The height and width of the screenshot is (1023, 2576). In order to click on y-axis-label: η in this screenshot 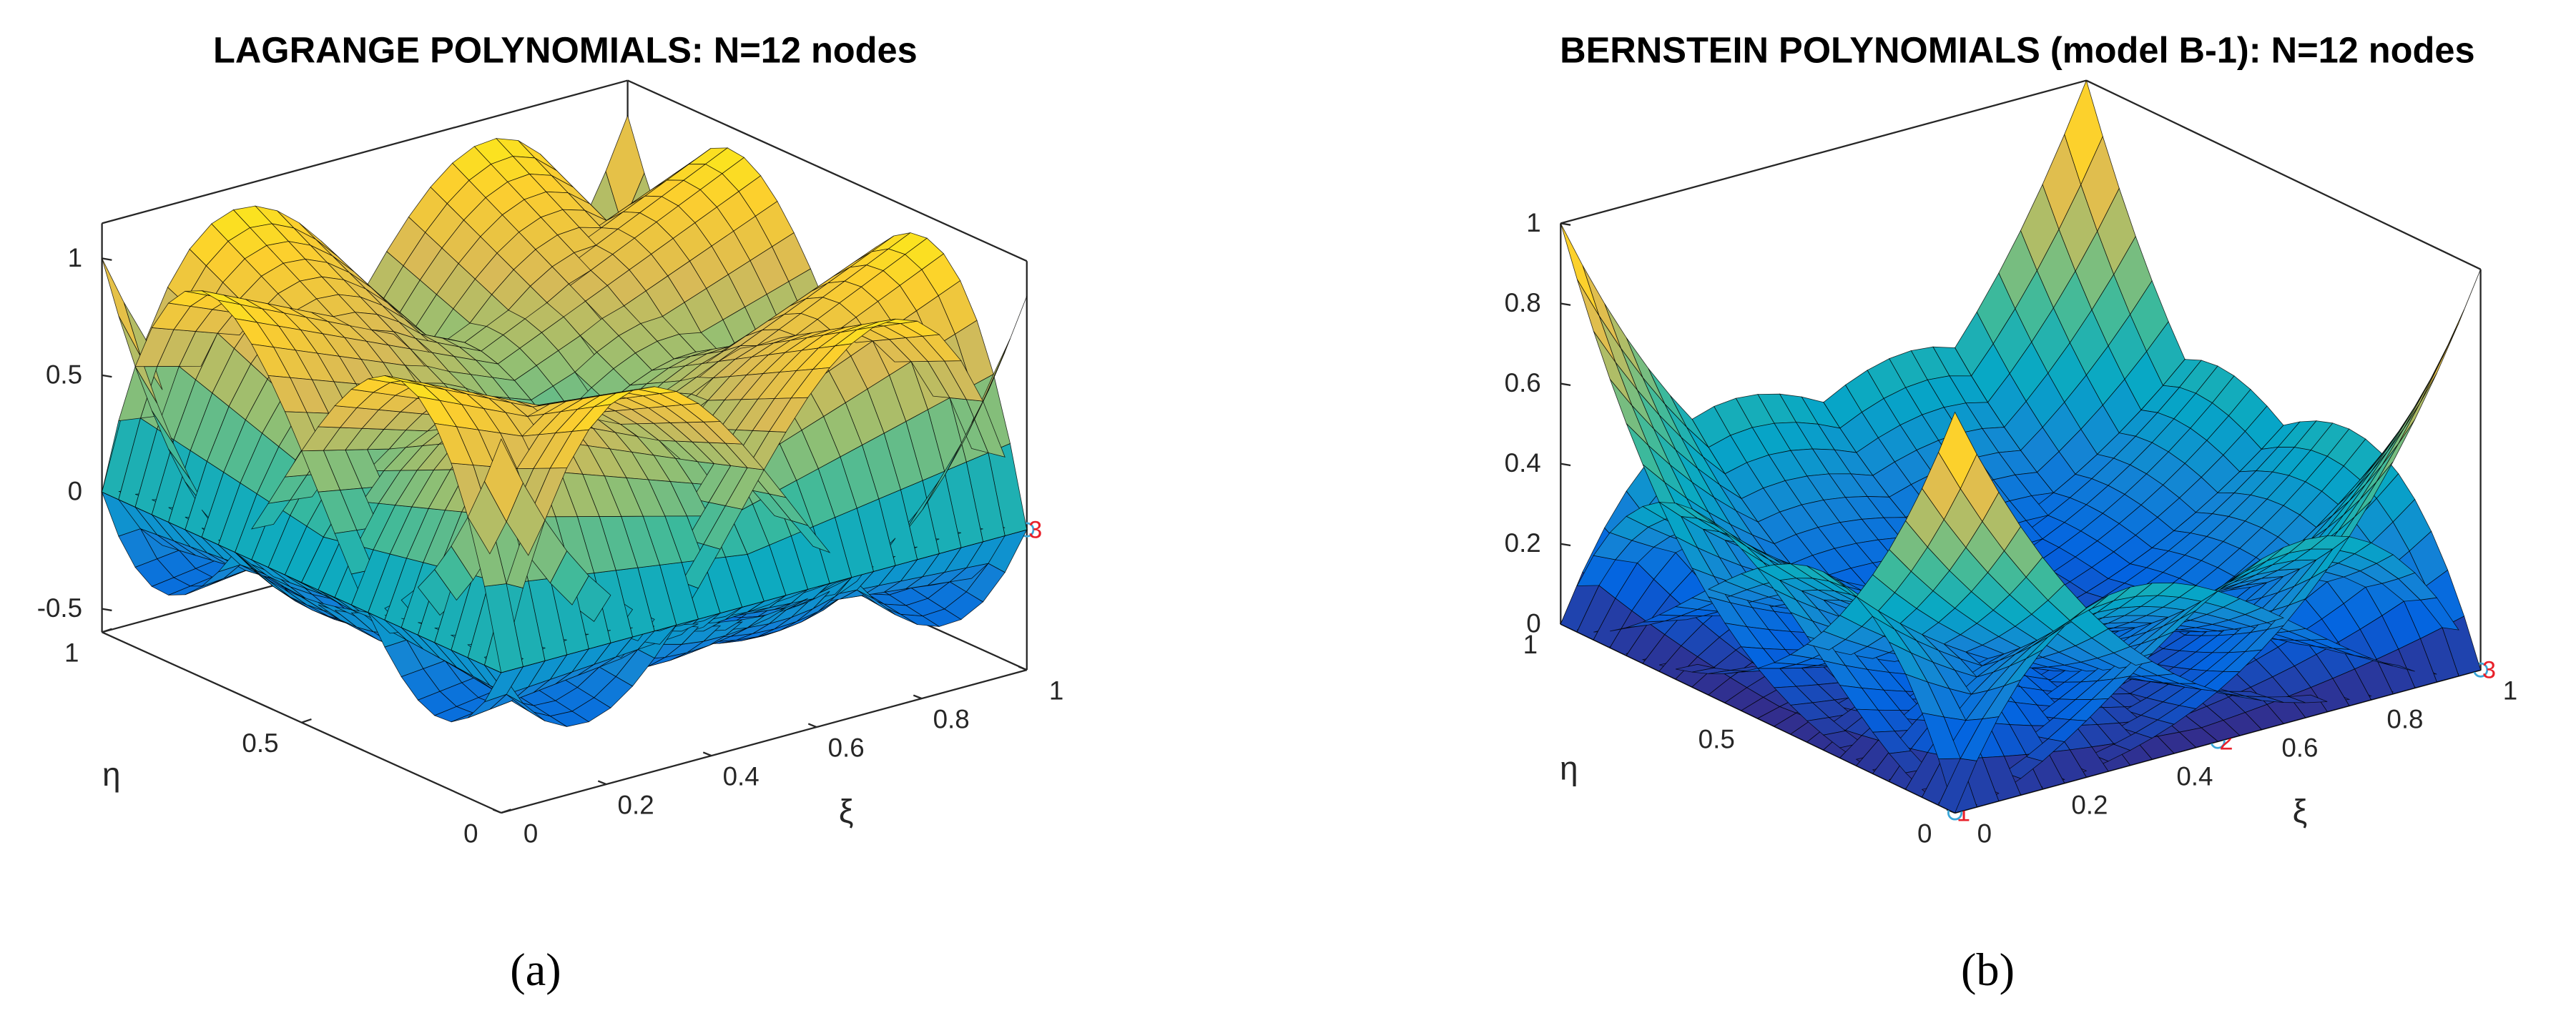, I will do `click(112, 775)`.